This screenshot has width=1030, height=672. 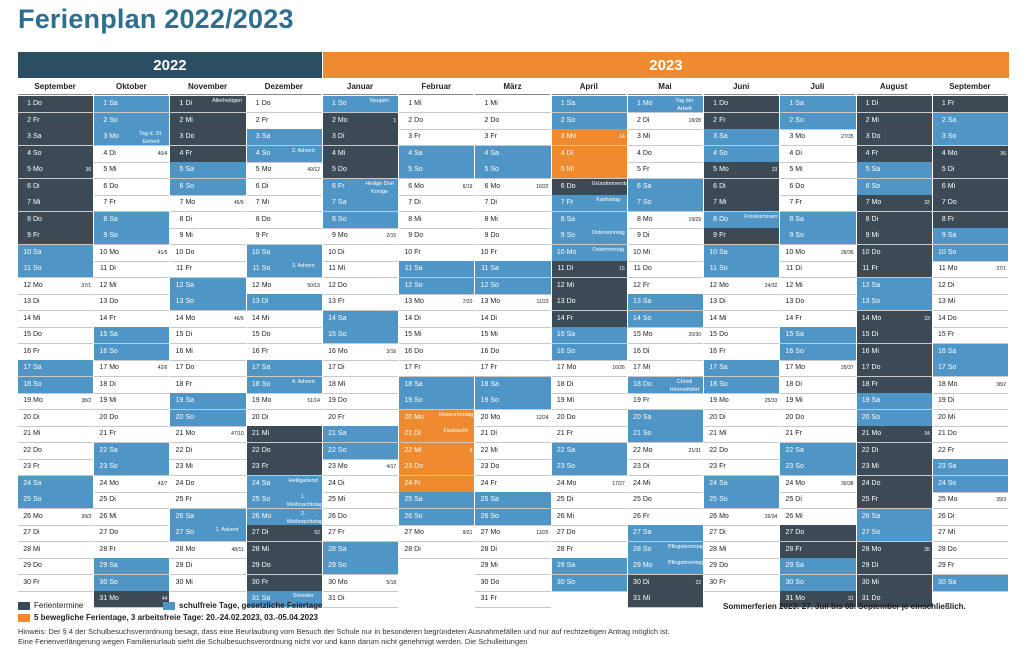 What do you see at coordinates (257, 153) in the screenshot?
I see `day-number: 4` at bounding box center [257, 153].